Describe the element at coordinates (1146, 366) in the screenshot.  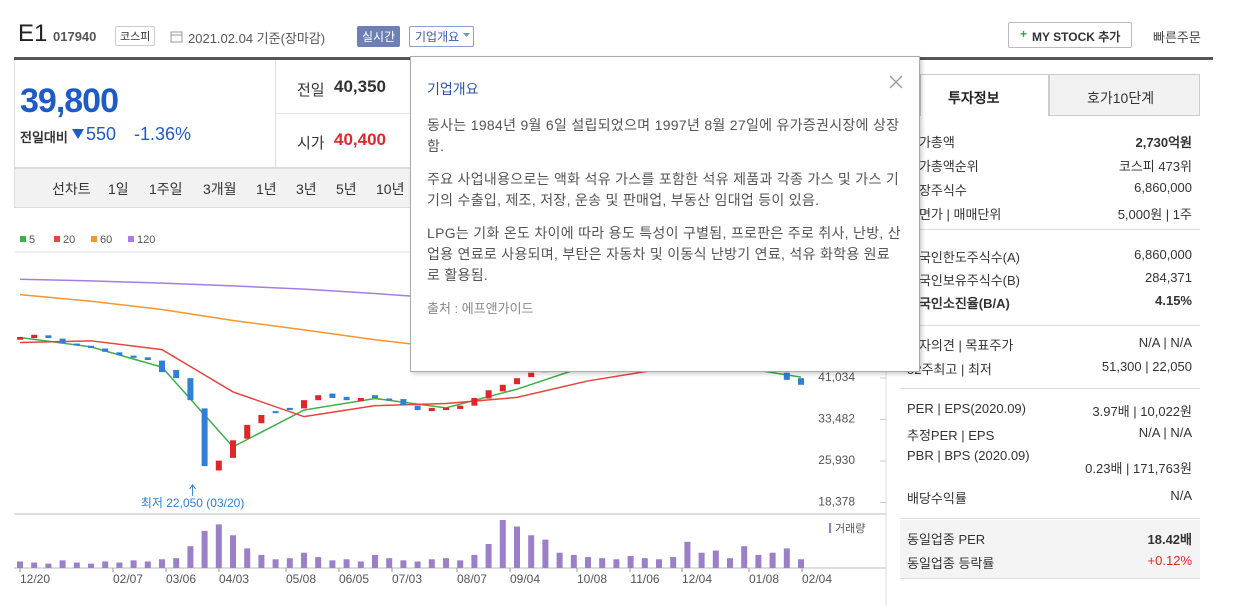
I see `info-value: 51,300 | 22,050` at that location.